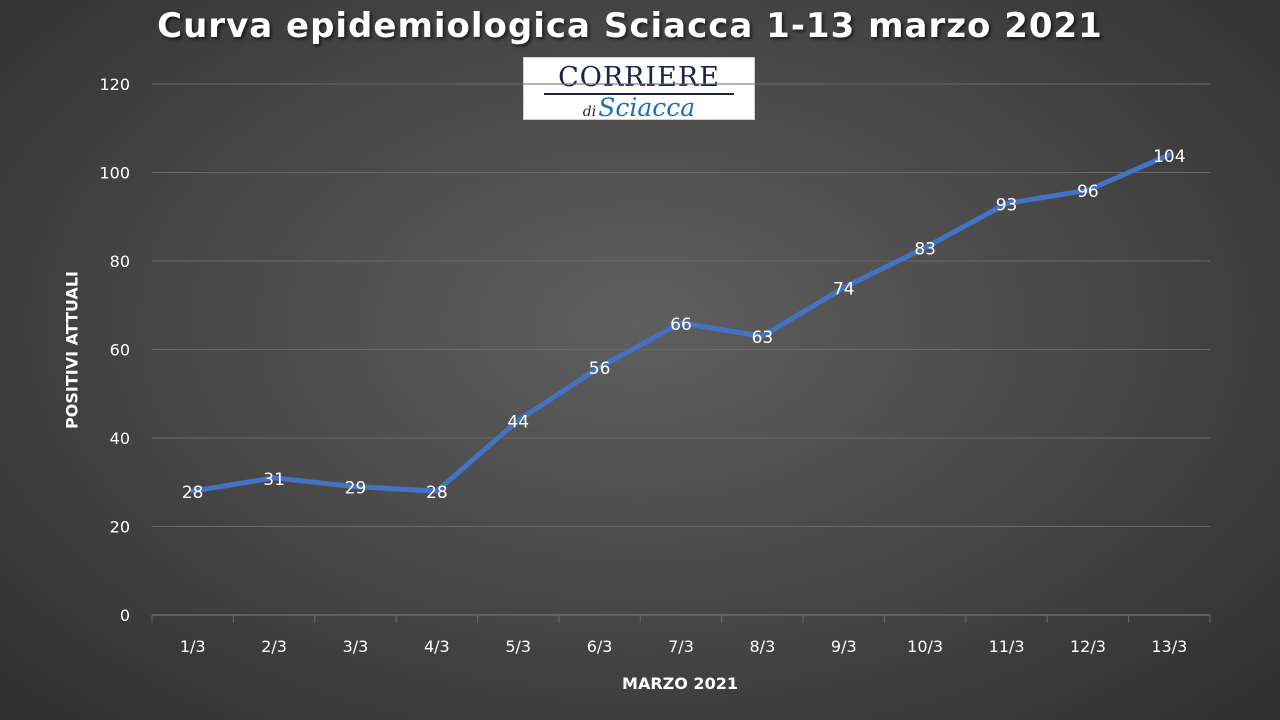 The height and width of the screenshot is (720, 1280). I want to click on data-label: 104, so click(1169, 157).